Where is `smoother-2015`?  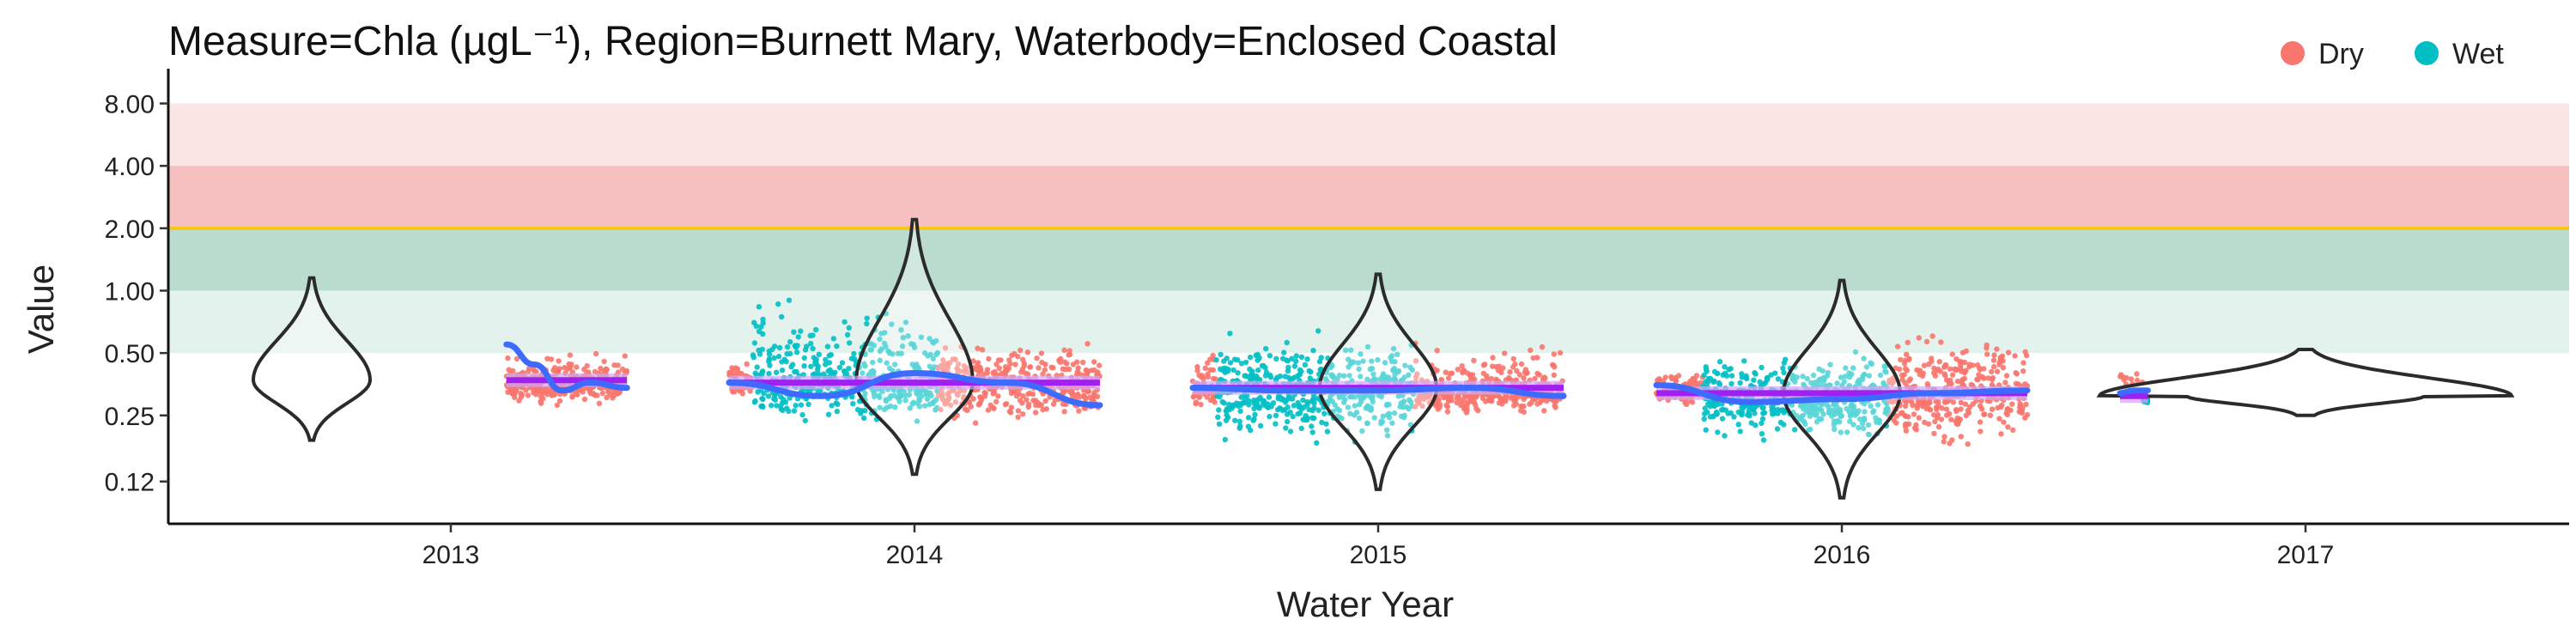 smoother-2015 is located at coordinates (1378, 392).